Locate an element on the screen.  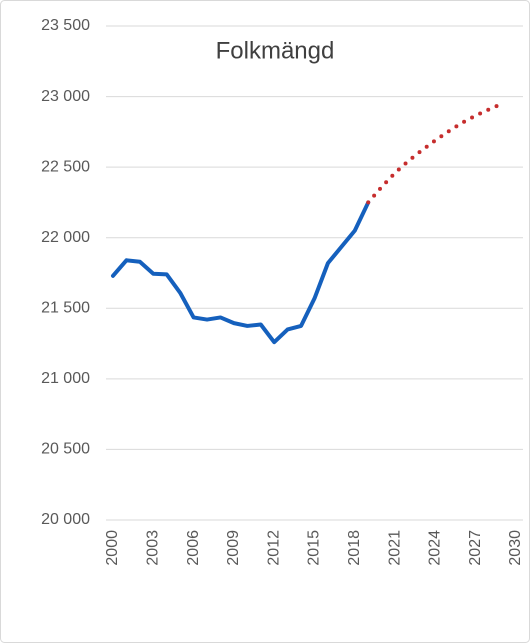
chart-title: Folkmängd is located at coordinates (275, 50).